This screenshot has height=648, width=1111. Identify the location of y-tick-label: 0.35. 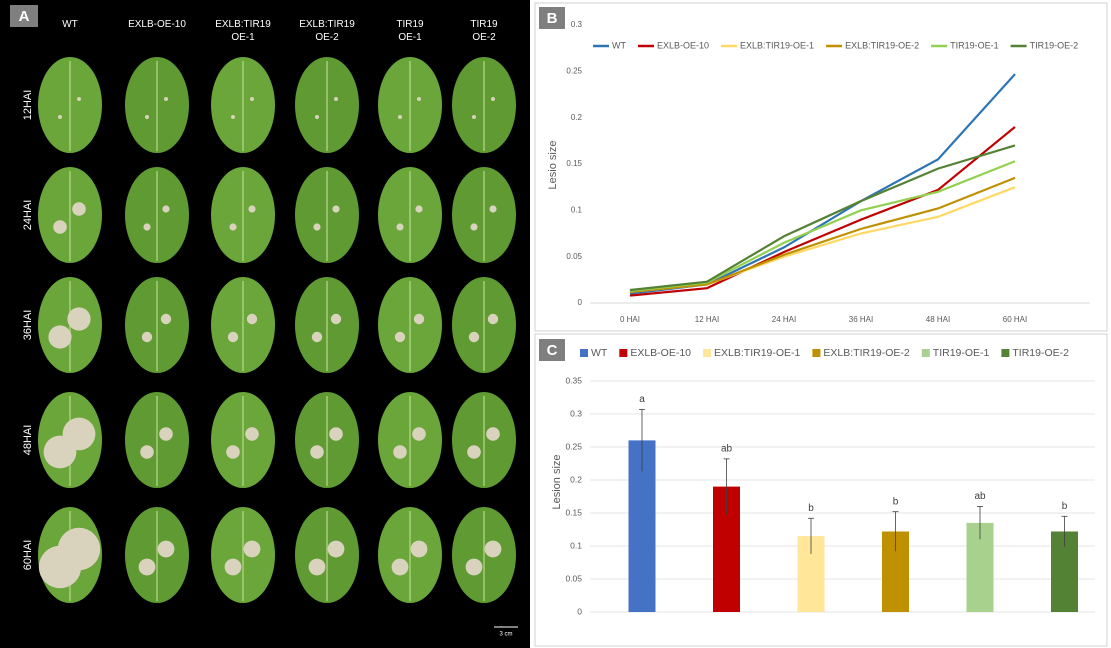
(573, 380).